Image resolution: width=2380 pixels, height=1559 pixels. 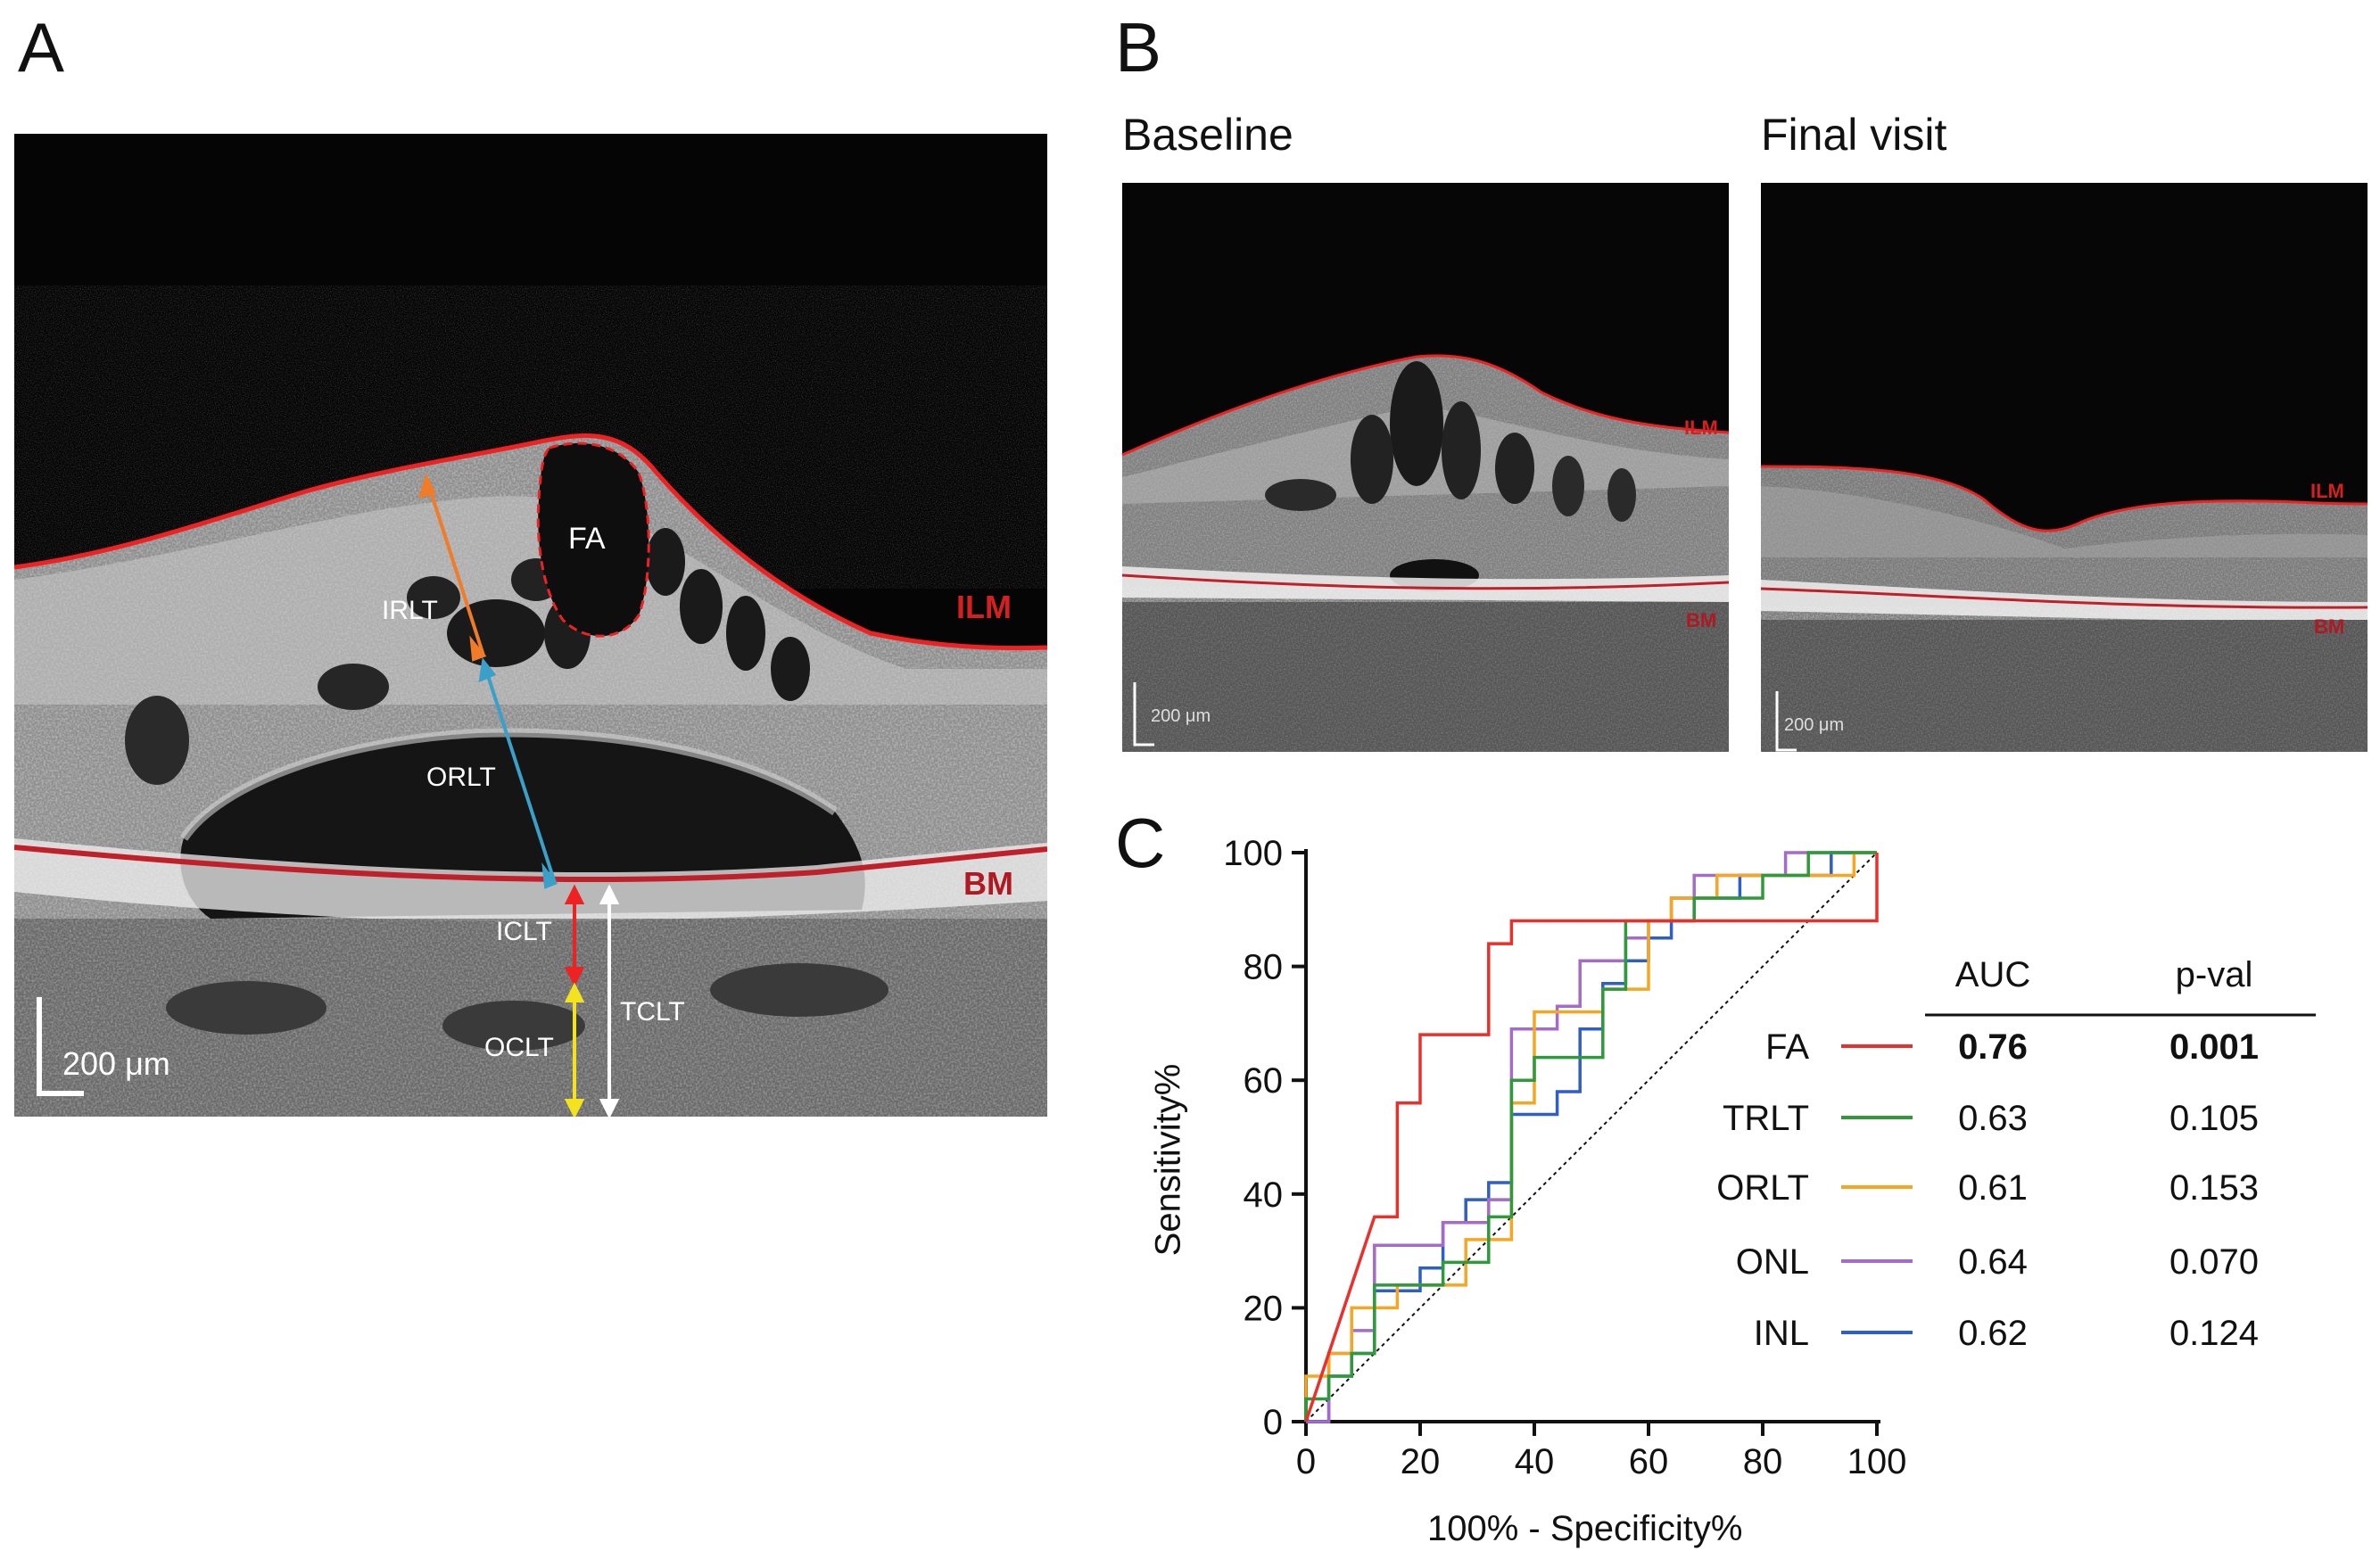 What do you see at coordinates (1306, 1462) in the screenshot?
I see `x-tick-label: 0` at bounding box center [1306, 1462].